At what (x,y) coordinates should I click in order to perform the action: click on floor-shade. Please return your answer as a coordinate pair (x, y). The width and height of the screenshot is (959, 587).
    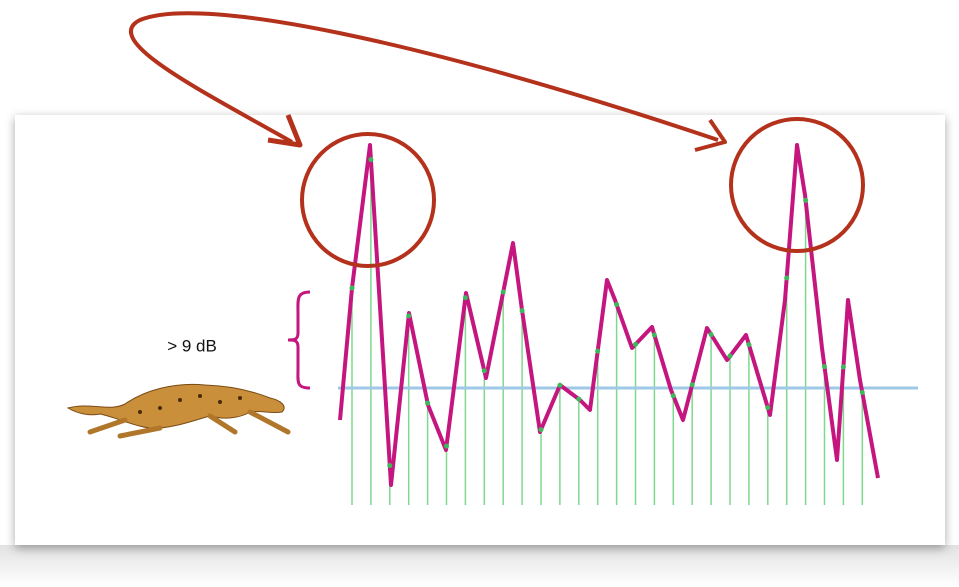
    Looking at the image, I should click on (479, 566).